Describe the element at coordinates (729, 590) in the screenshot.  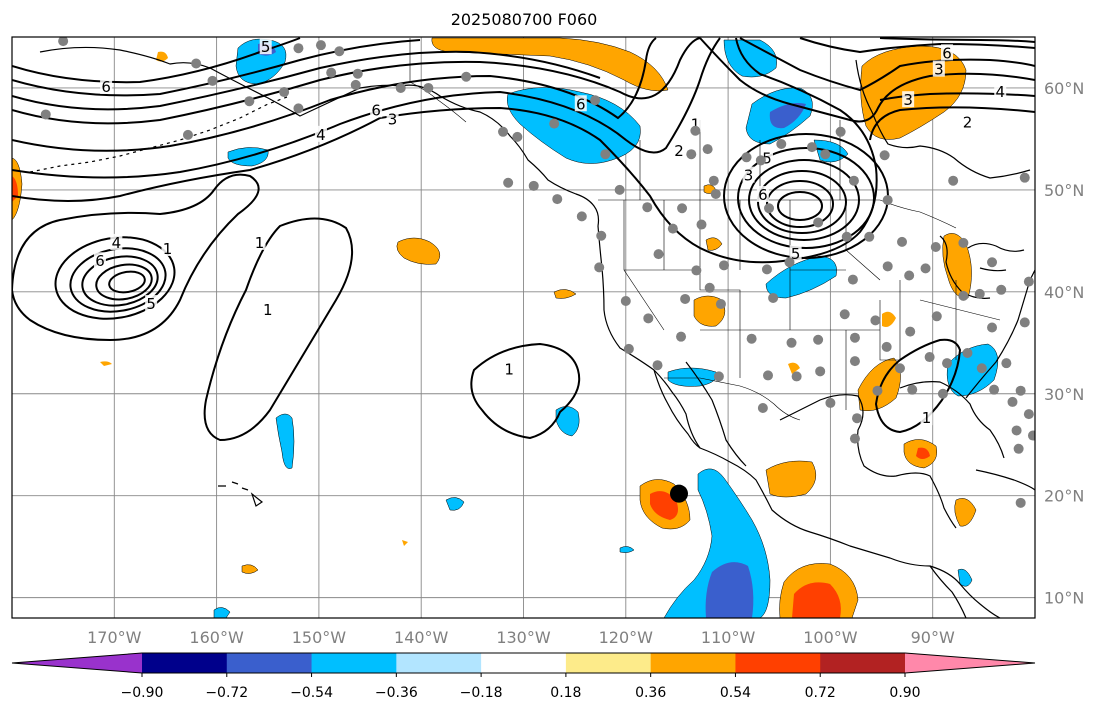
I see `shaded-region-negative-core` at that location.